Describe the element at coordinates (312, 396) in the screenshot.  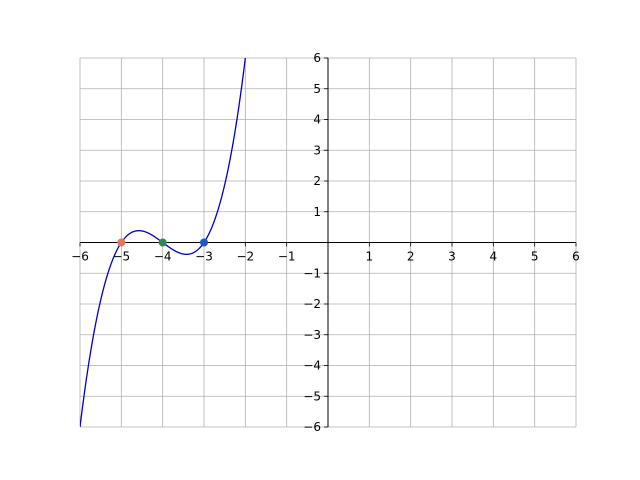
I see `y-tick-label: −5` at that location.